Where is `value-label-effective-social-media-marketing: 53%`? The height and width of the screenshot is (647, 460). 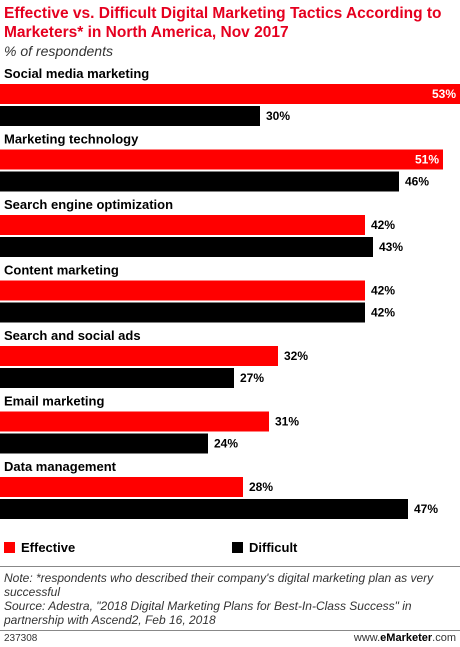
value-label-effective-social-media-marketing: 53% is located at coordinates (444, 94).